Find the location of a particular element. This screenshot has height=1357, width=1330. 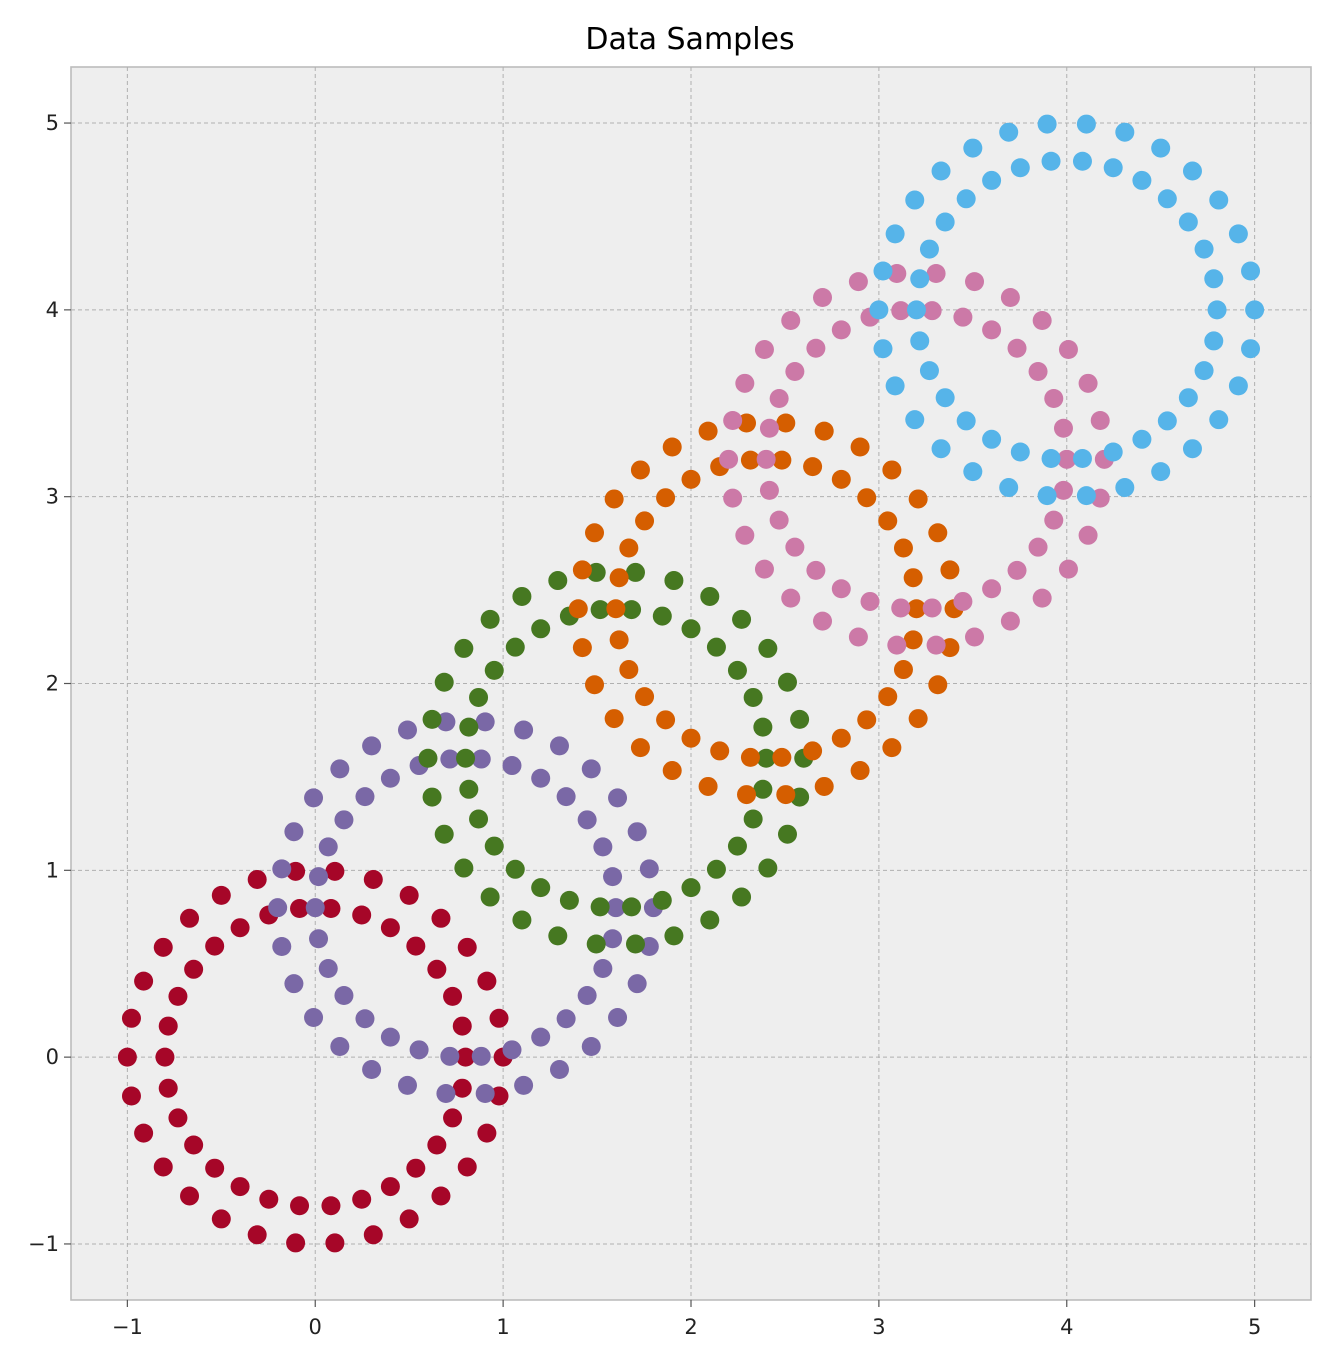

y-tick-label: 1 is located at coordinates (52, 870).